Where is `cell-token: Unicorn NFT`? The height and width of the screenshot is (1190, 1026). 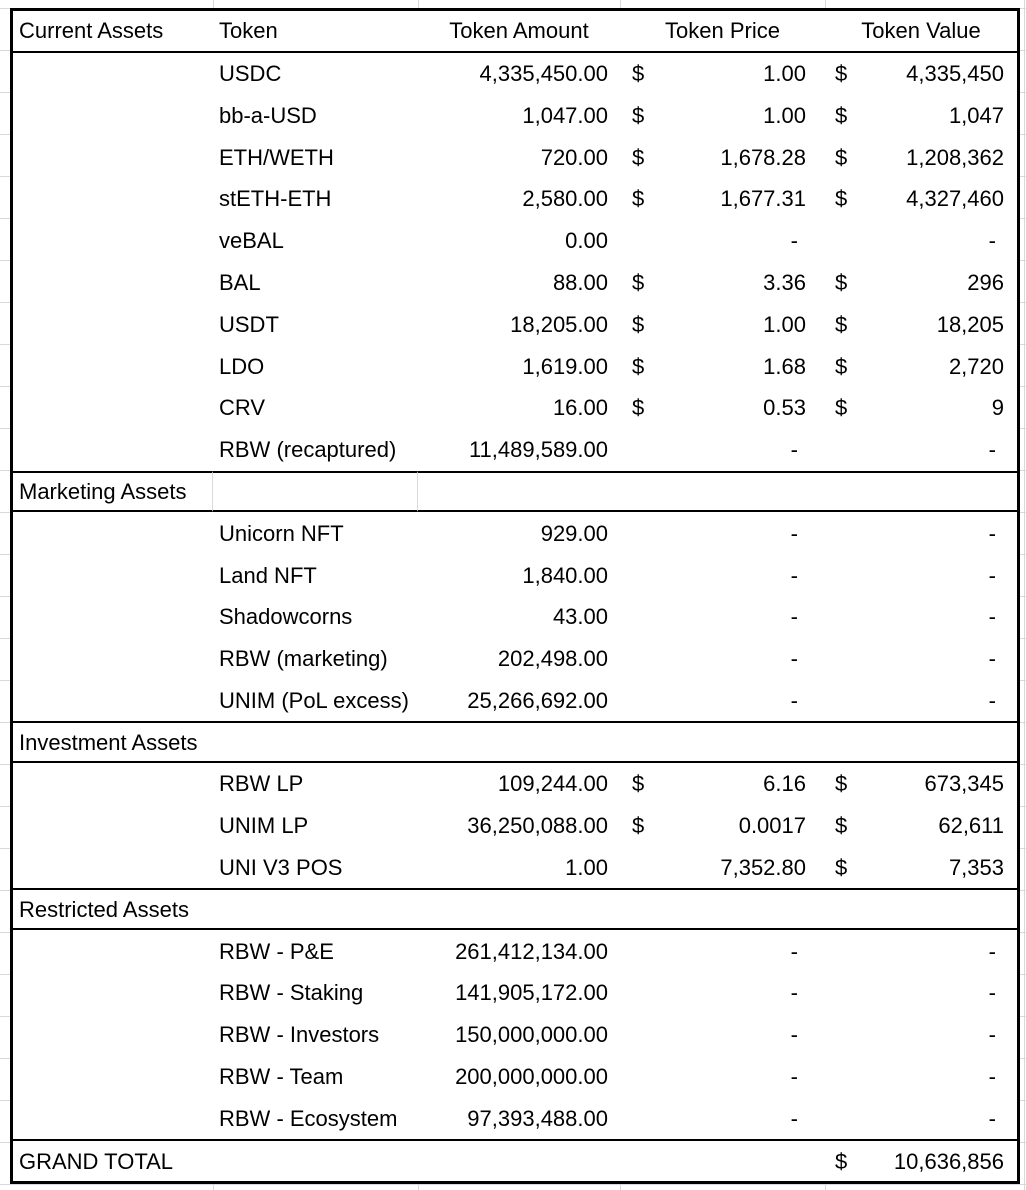 cell-token: Unicorn NFT is located at coordinates (315, 533).